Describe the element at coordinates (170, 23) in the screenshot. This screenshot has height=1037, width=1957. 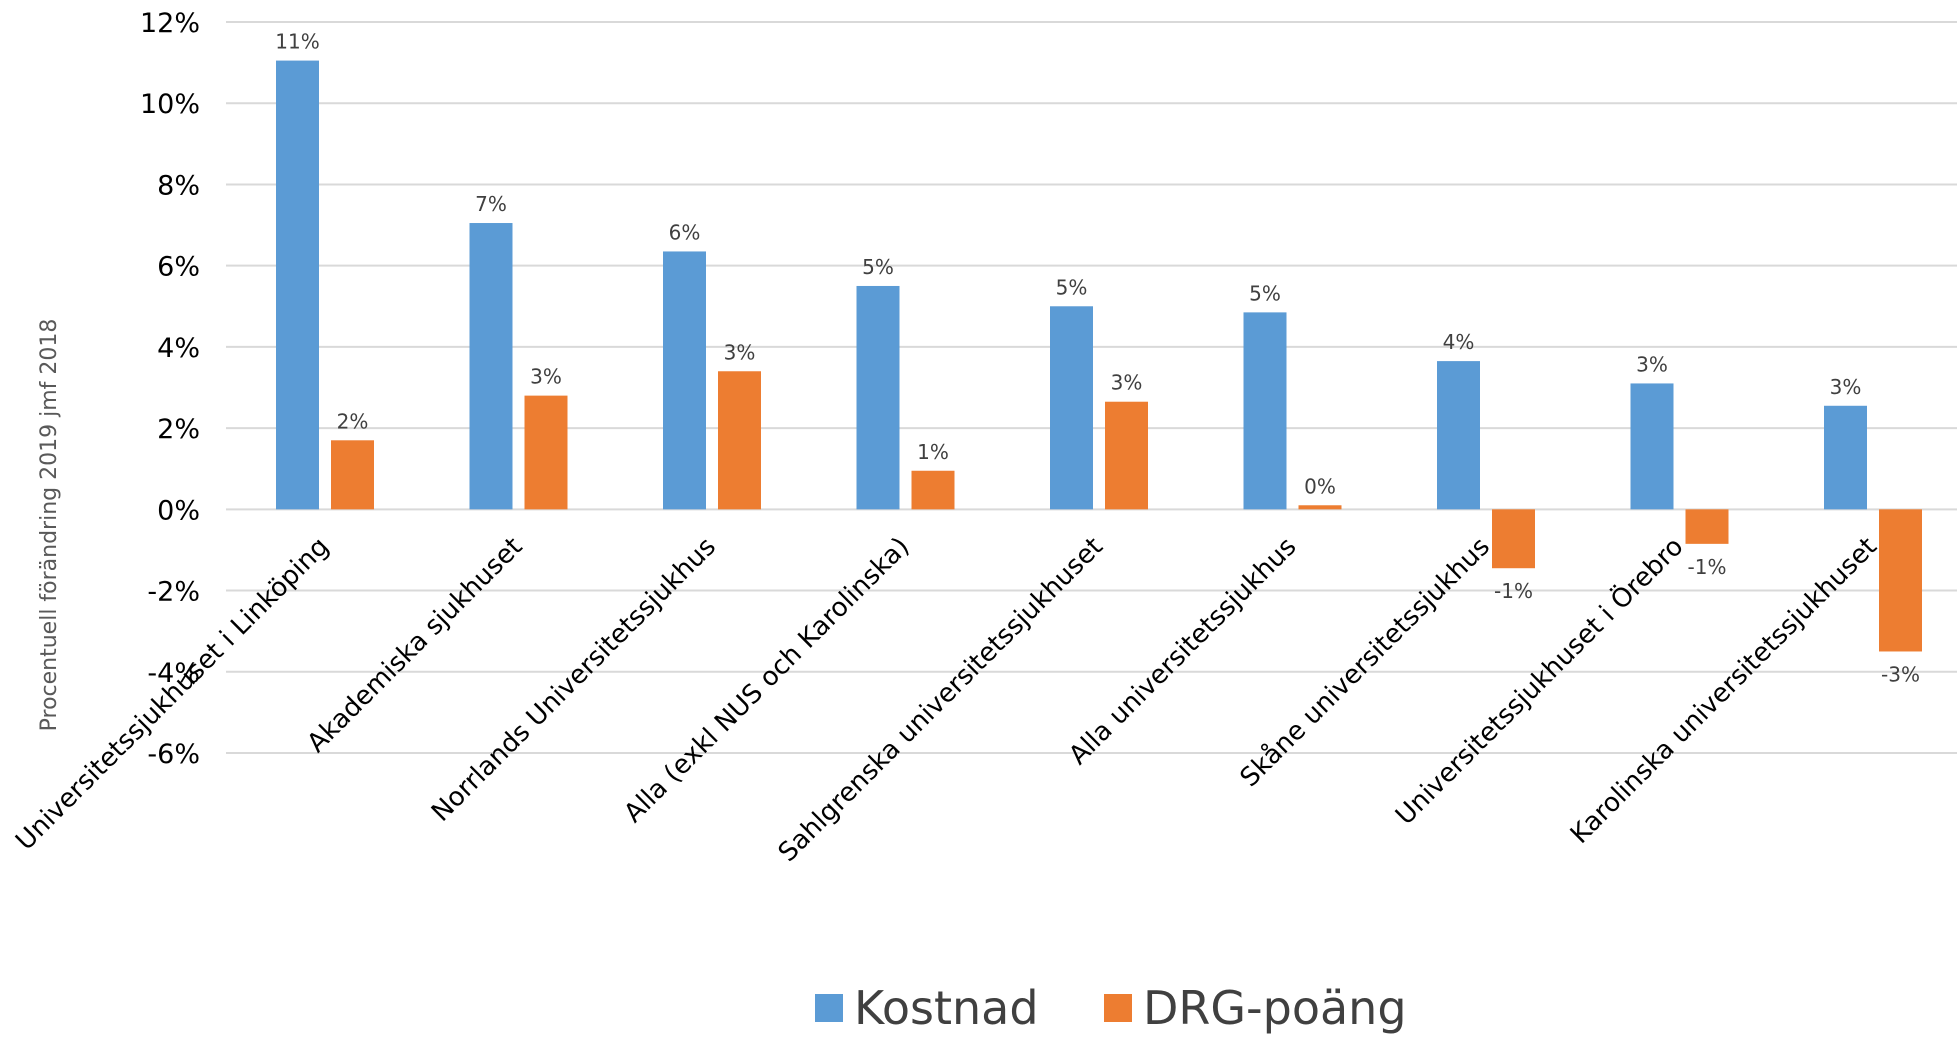
I see `y-tick-label: 12%` at that location.